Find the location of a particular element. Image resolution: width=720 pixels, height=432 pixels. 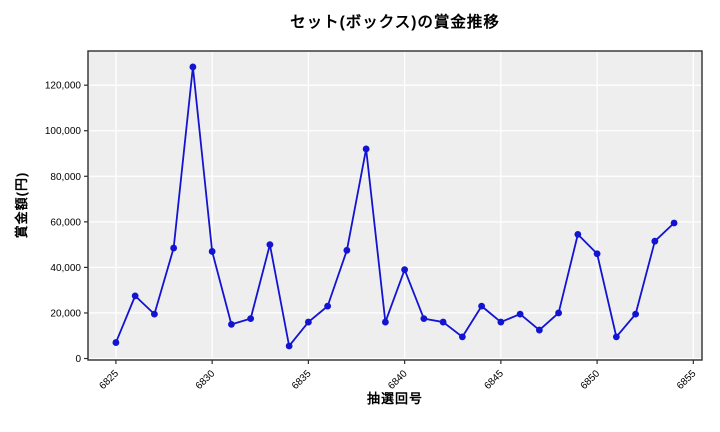

y-tick-label: 60,000 is located at coordinates (65, 222).